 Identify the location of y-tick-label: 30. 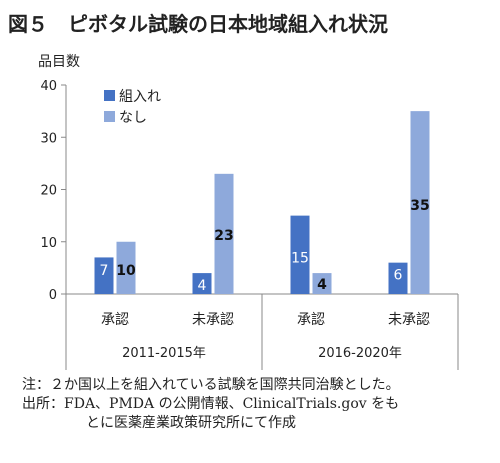
(48, 138).